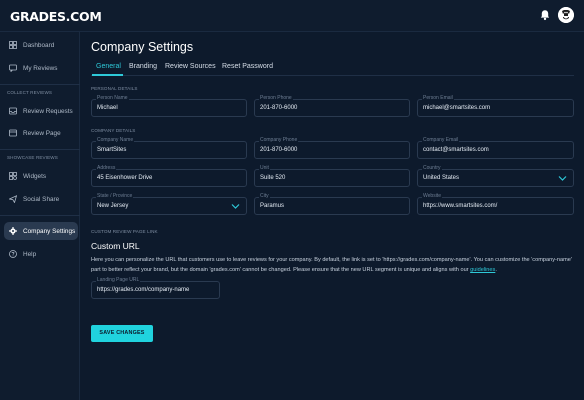 Image resolution: width=584 pixels, height=400 pixels. Describe the element at coordinates (30, 92) in the screenshot. I see `sidebar-section-collect: COLLECT REVIEWS` at that location.